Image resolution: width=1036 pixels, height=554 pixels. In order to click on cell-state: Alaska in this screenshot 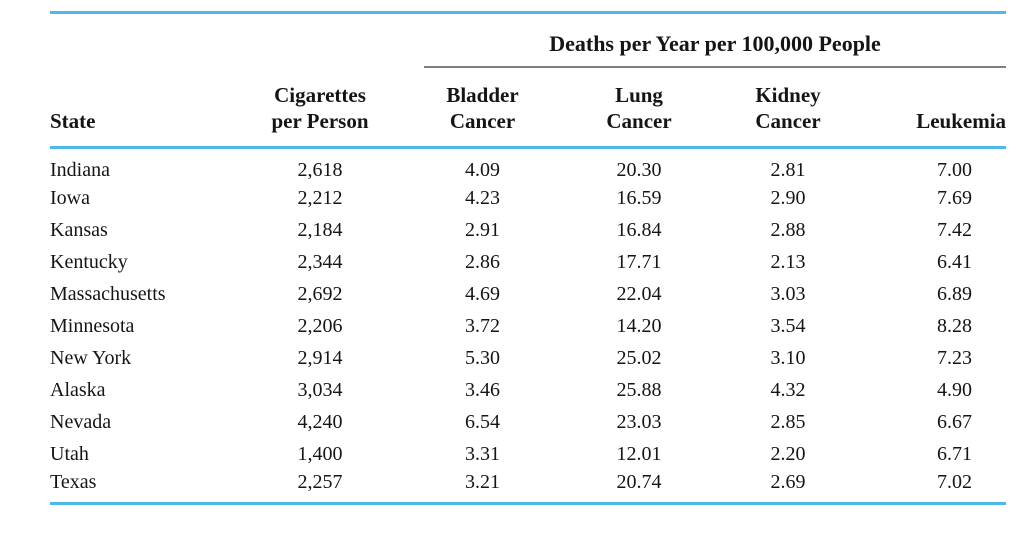, I will do `click(78, 390)`.